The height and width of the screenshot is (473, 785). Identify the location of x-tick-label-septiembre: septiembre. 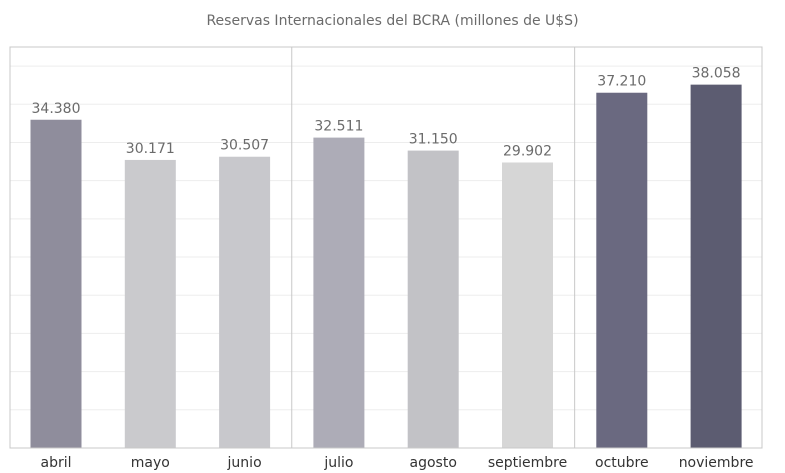
(527, 463).